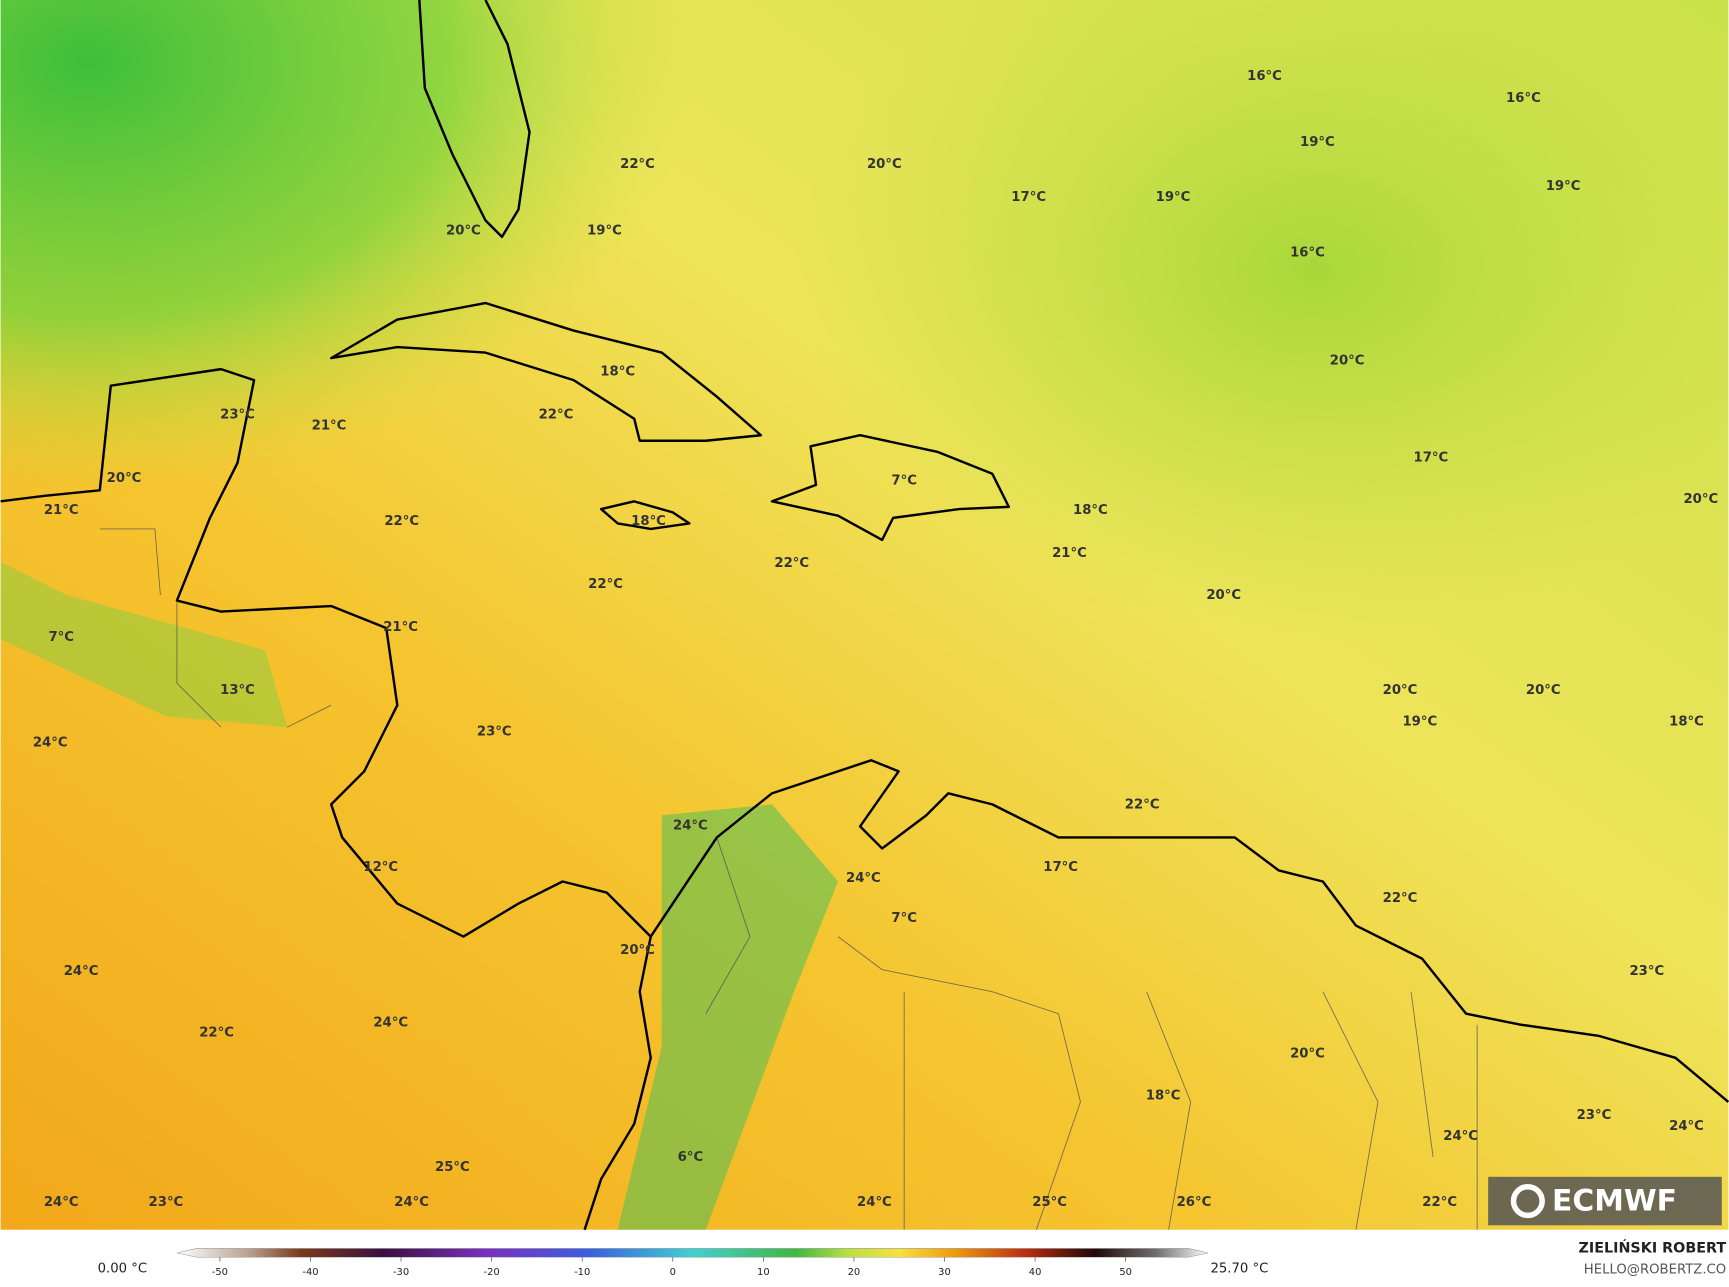 This screenshot has height=1287, width=1729. I want to click on colorbar-max-label: 25.70 °C, so click(1239, 1268).